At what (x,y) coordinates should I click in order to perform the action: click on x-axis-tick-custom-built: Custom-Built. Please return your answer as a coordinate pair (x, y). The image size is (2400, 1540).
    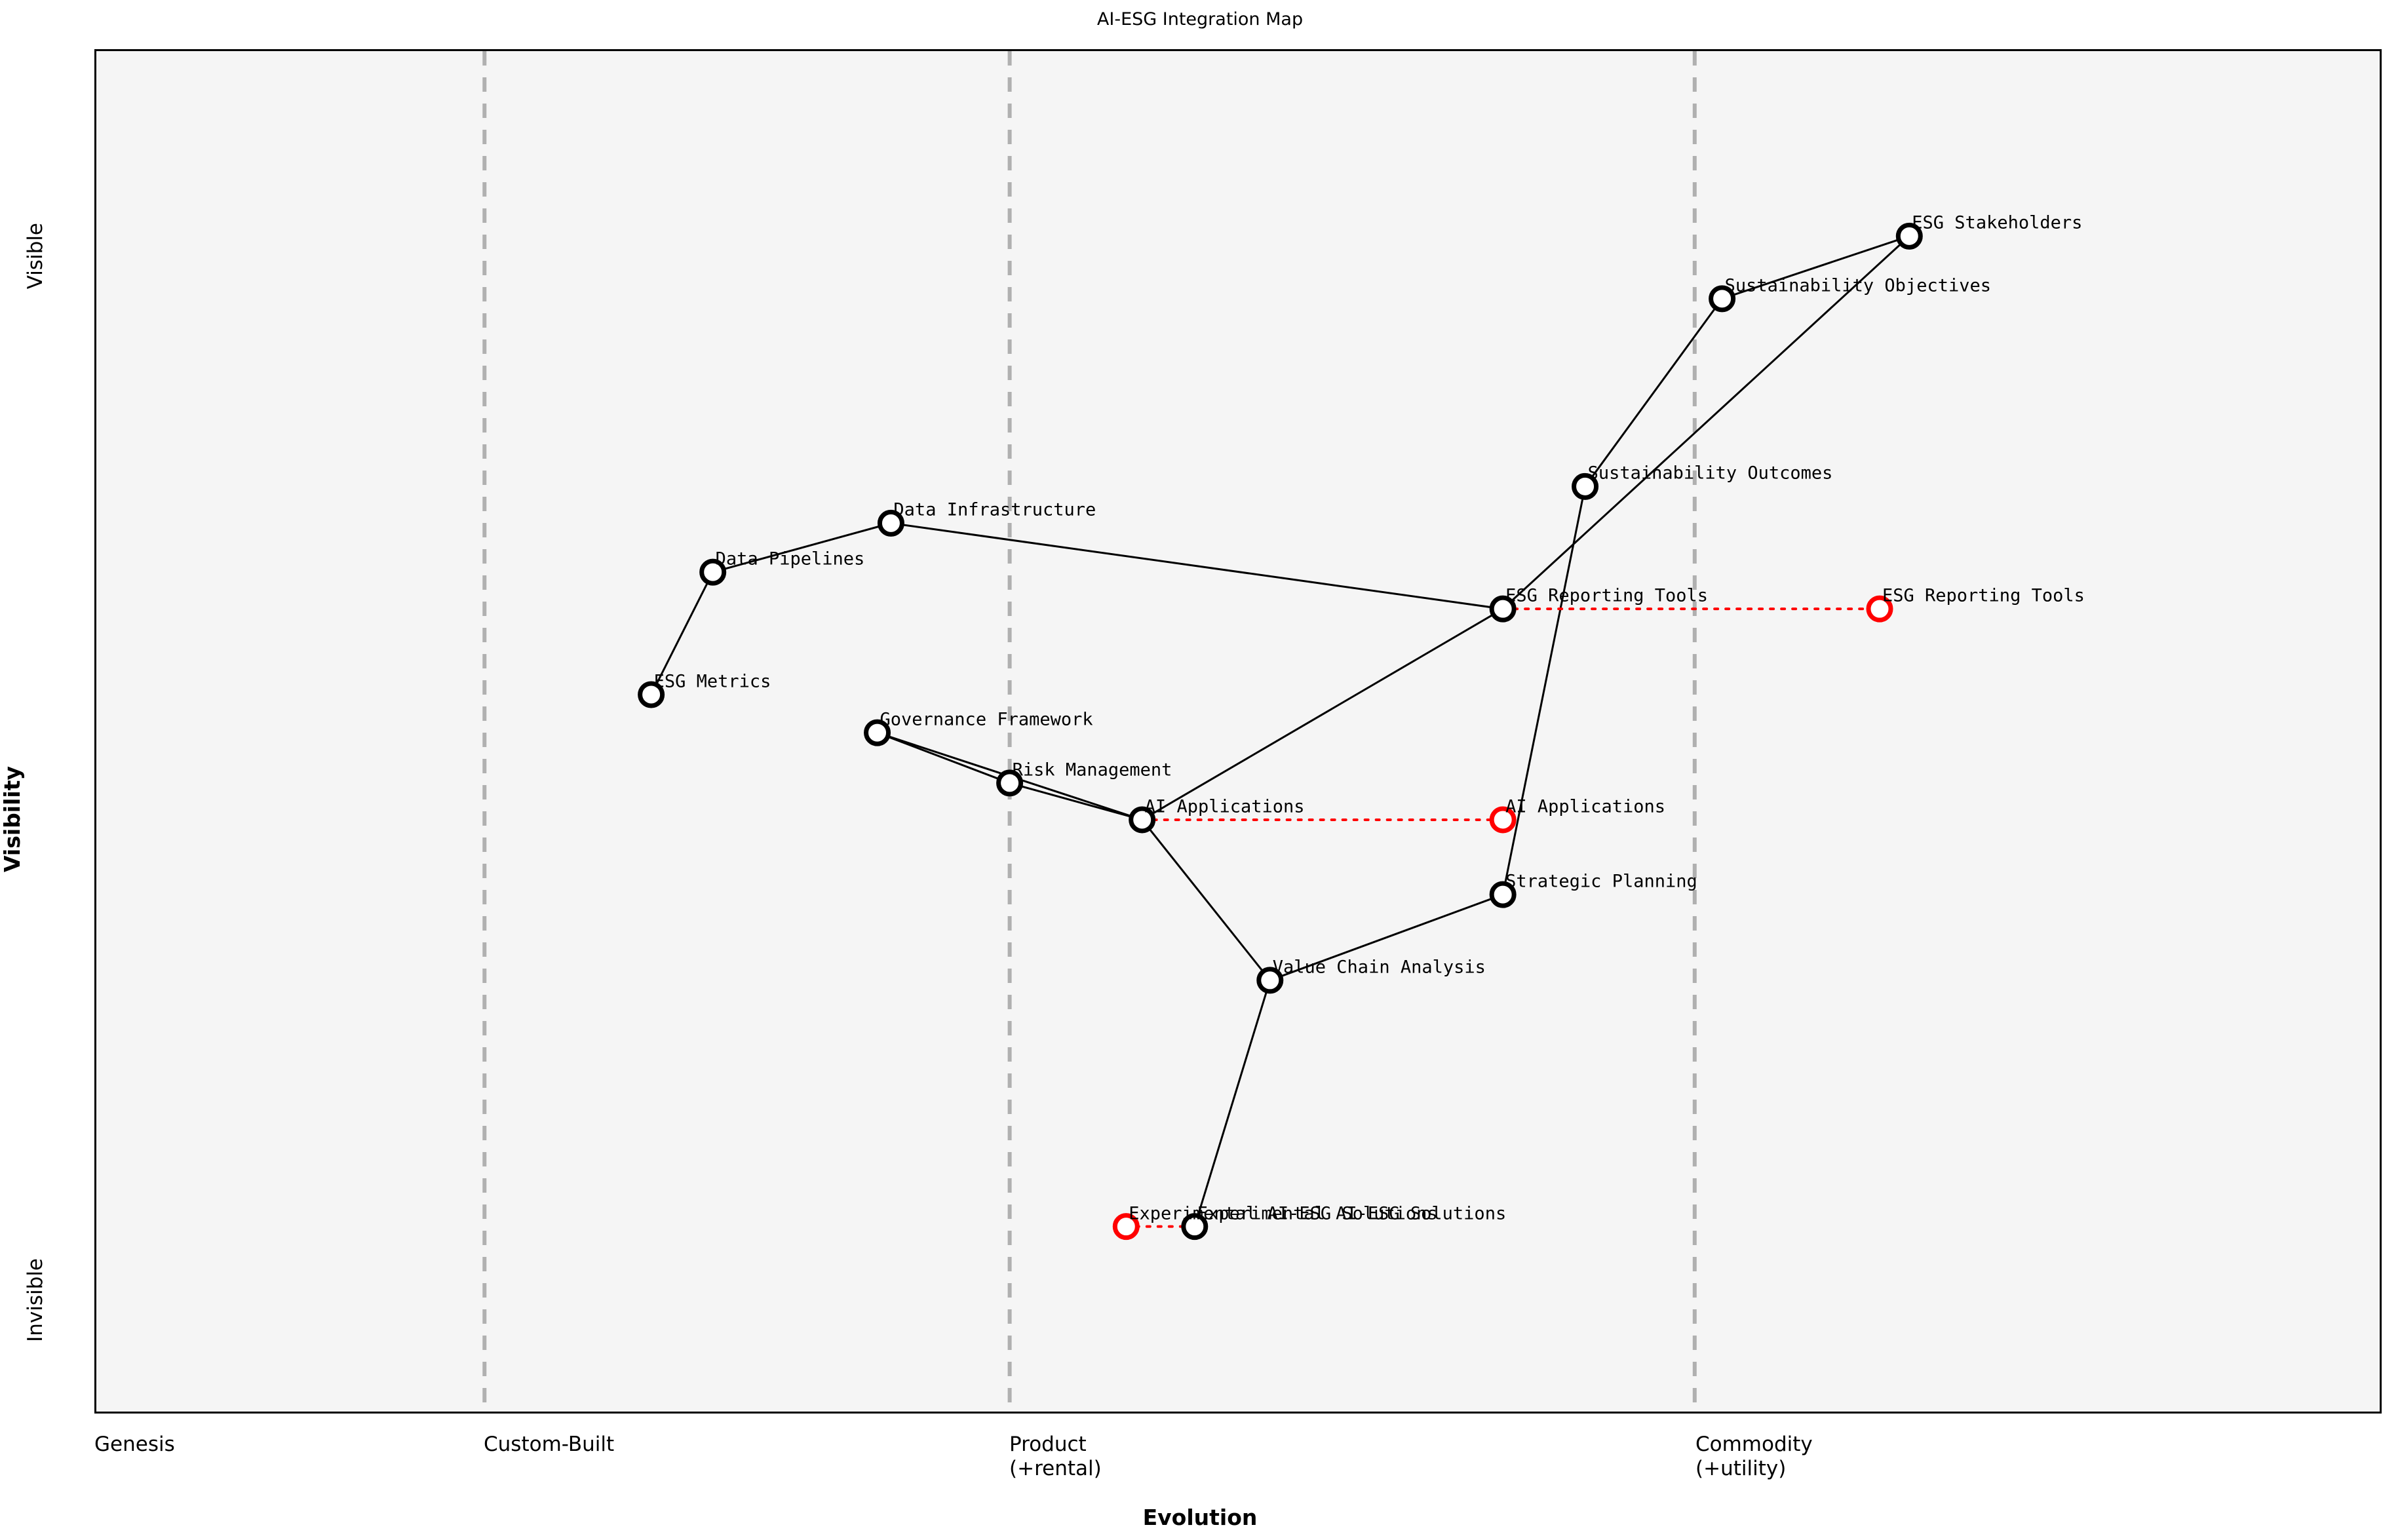
    Looking at the image, I should click on (549, 1445).